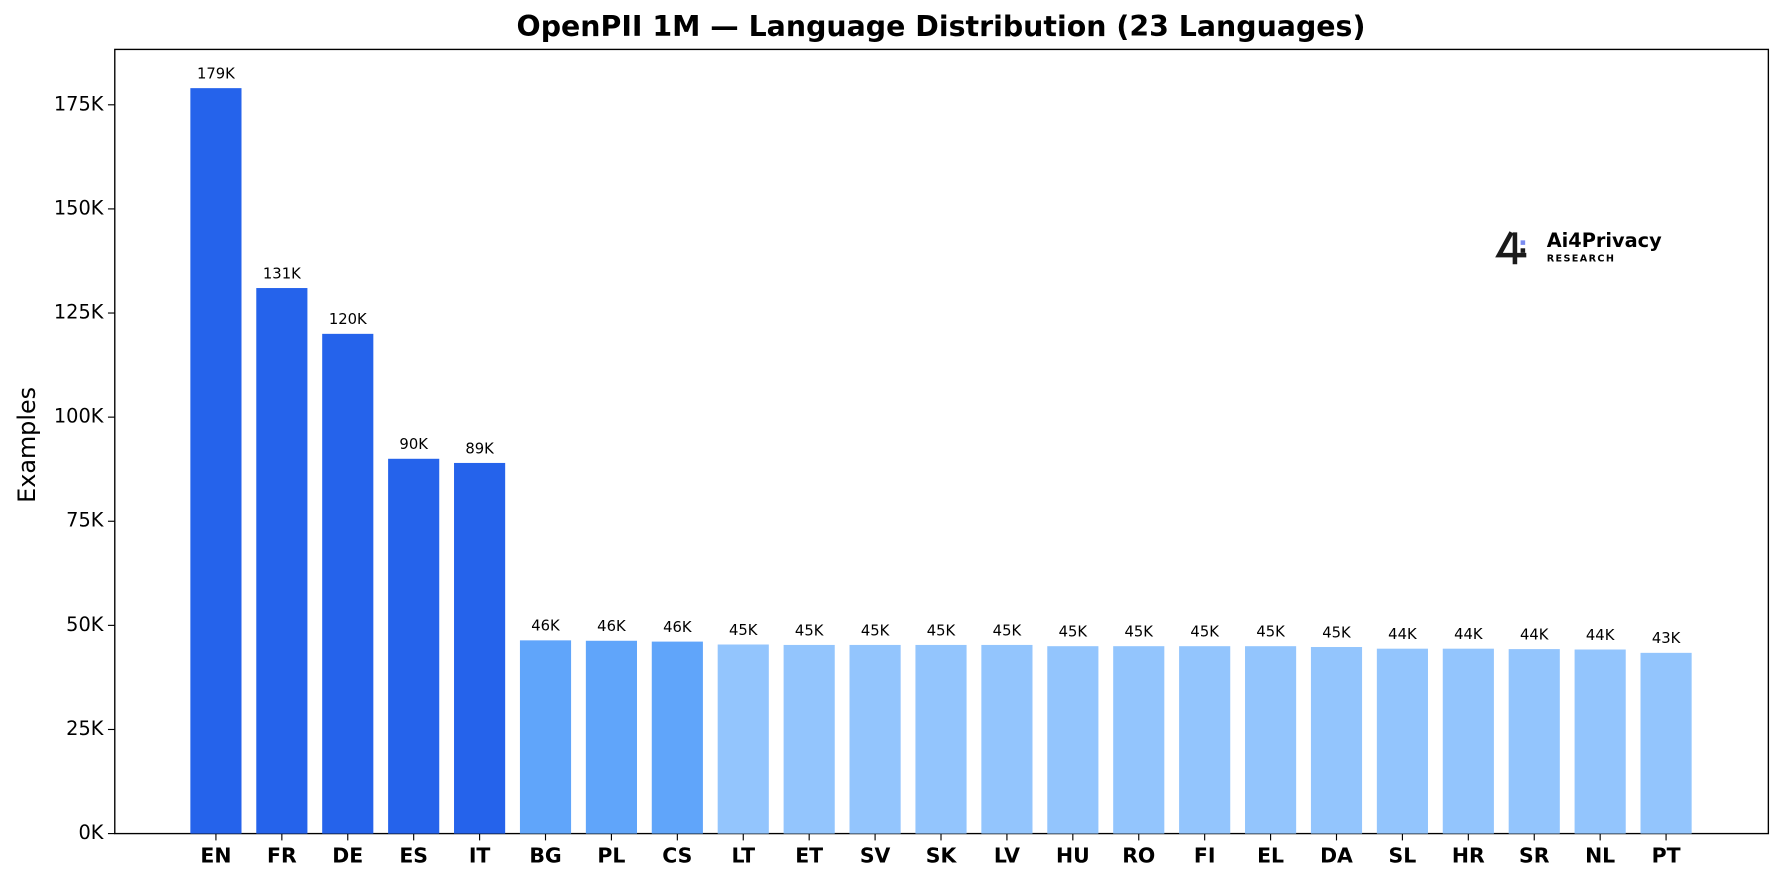  Describe the element at coordinates (1666, 638) in the screenshot. I see `value-label: 43K` at that location.